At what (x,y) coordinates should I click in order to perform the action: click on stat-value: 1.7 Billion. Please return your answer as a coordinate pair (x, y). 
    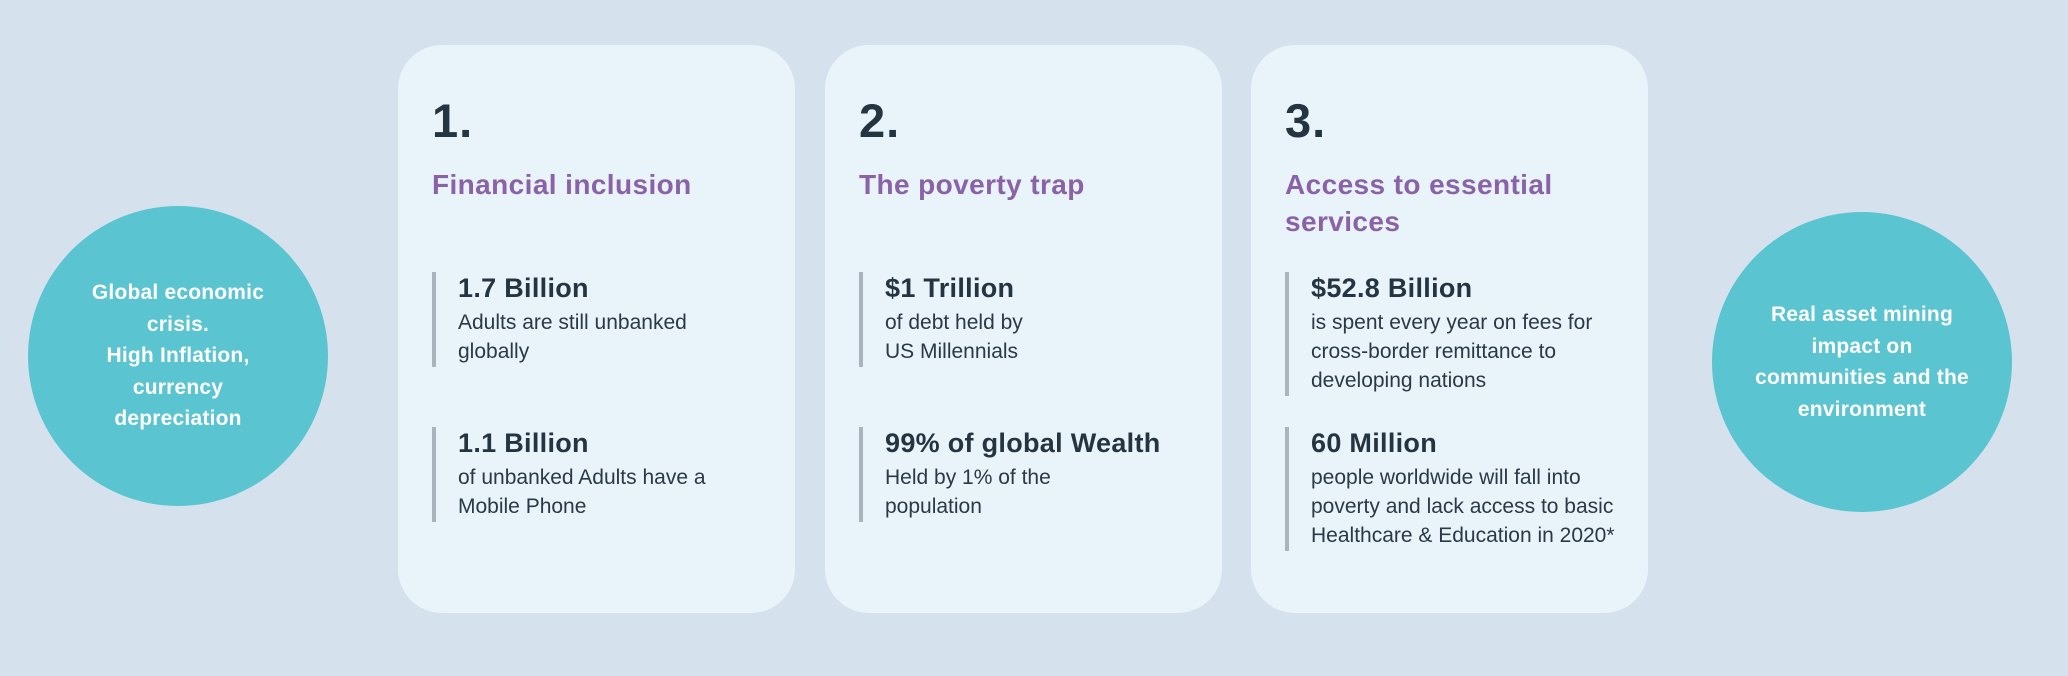
    Looking at the image, I should click on (523, 288).